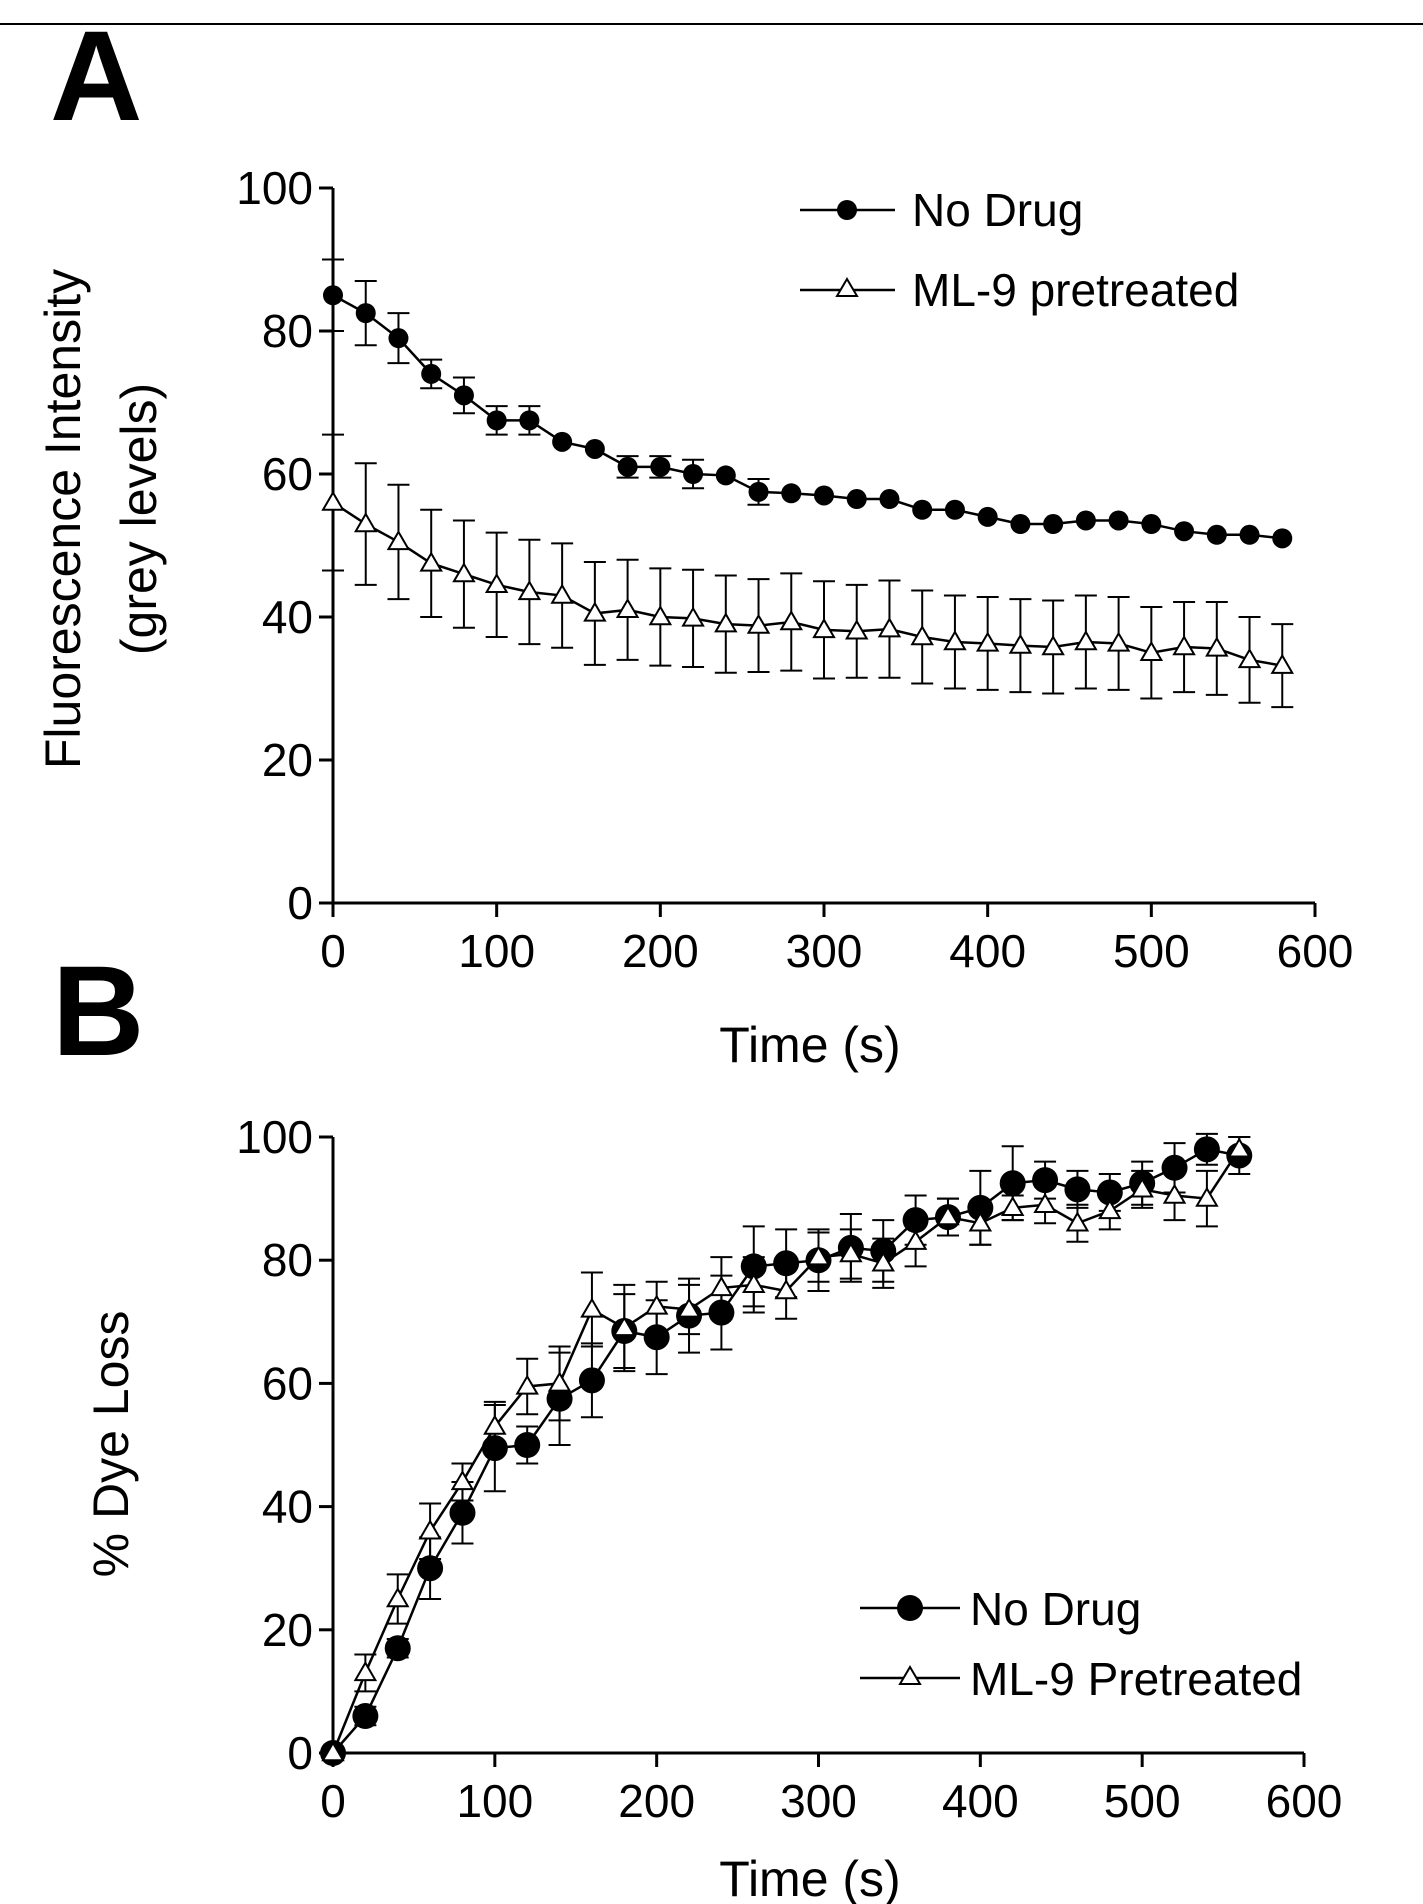 The width and height of the screenshot is (1423, 1904). Describe the element at coordinates (1304, 1801) in the screenshot. I see `panel-b-xtick-label: 600` at that location.